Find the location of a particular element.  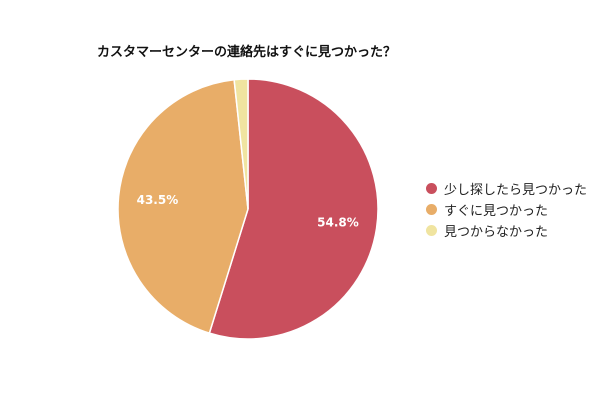

legend-label: すぐに見つかった is located at coordinates (496, 211).